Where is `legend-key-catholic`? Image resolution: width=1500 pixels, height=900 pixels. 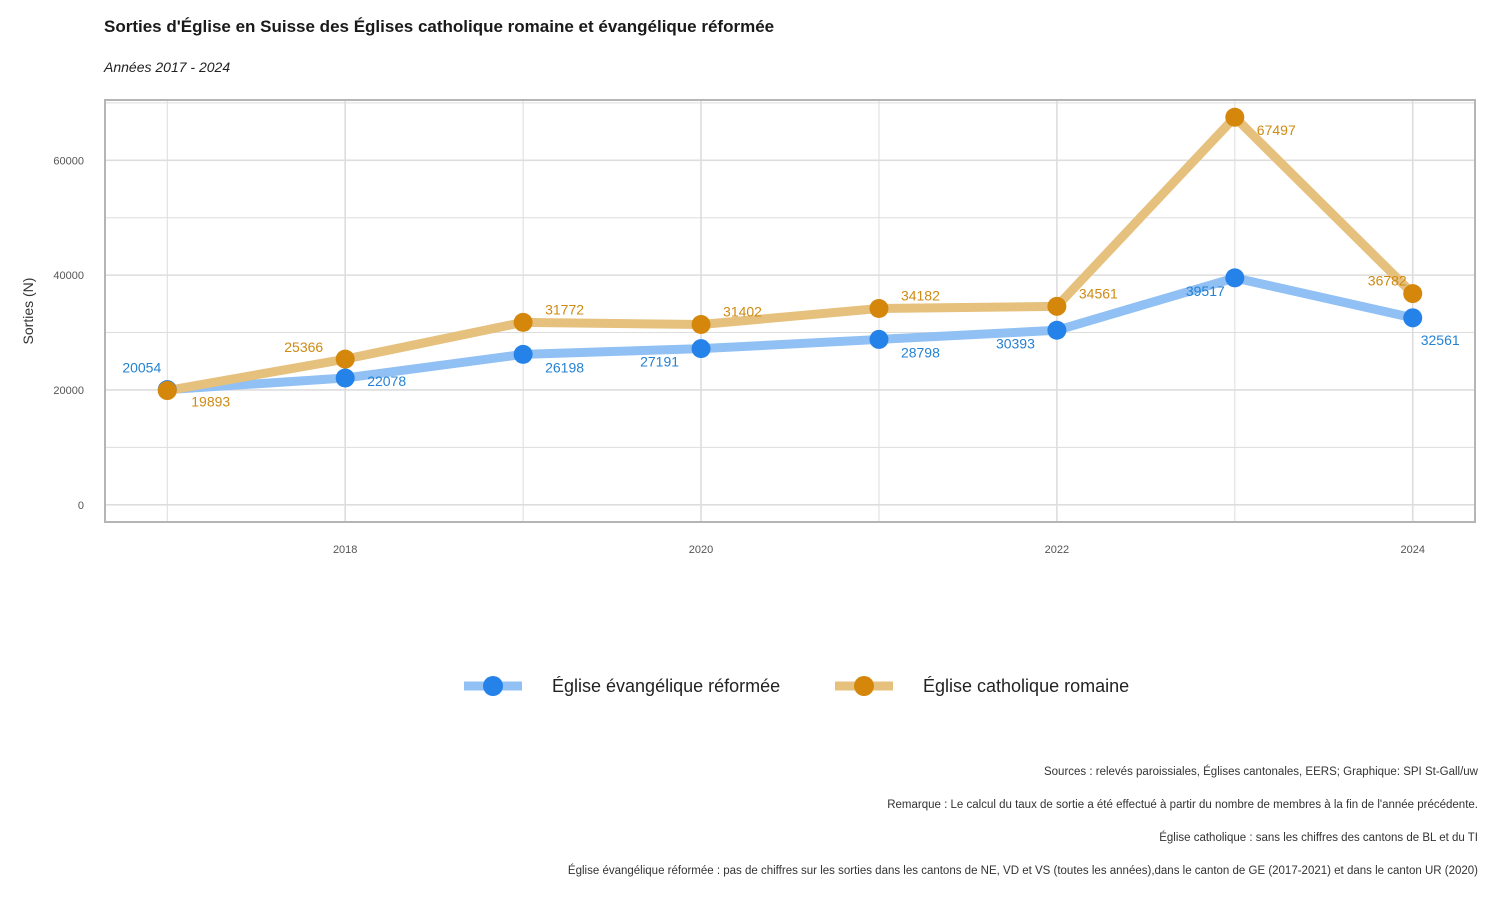
legend-key-catholic is located at coordinates (864, 686).